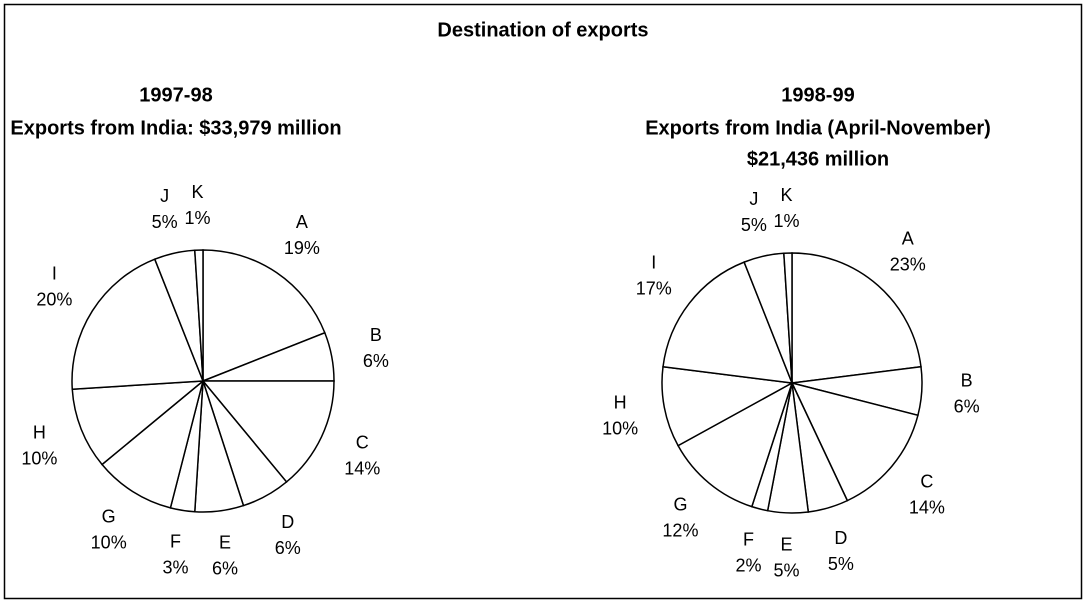 The height and width of the screenshot is (600, 1086). What do you see at coordinates (908, 264) in the screenshot?
I see `slice-value-label: 23%` at bounding box center [908, 264].